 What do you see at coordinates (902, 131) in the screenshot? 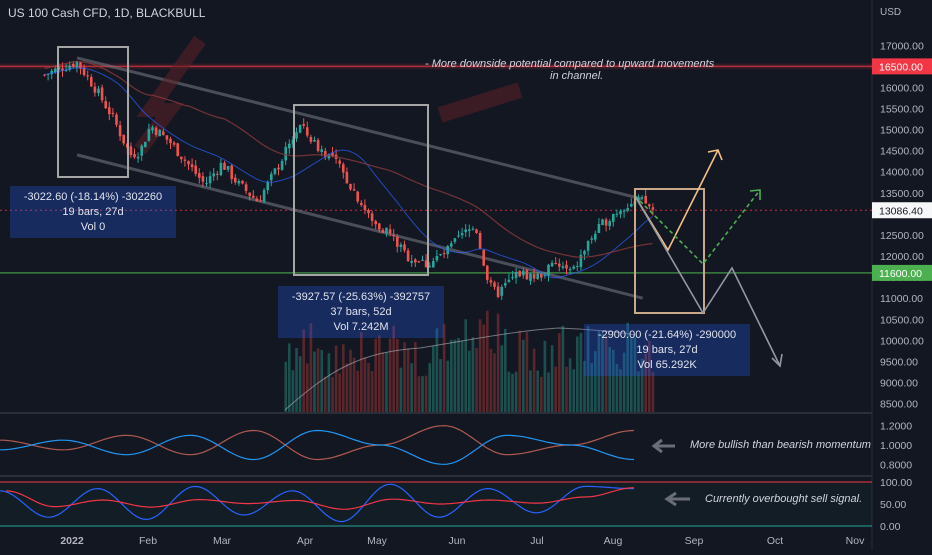
I see `price-tick-label: 15000.00` at bounding box center [902, 131].